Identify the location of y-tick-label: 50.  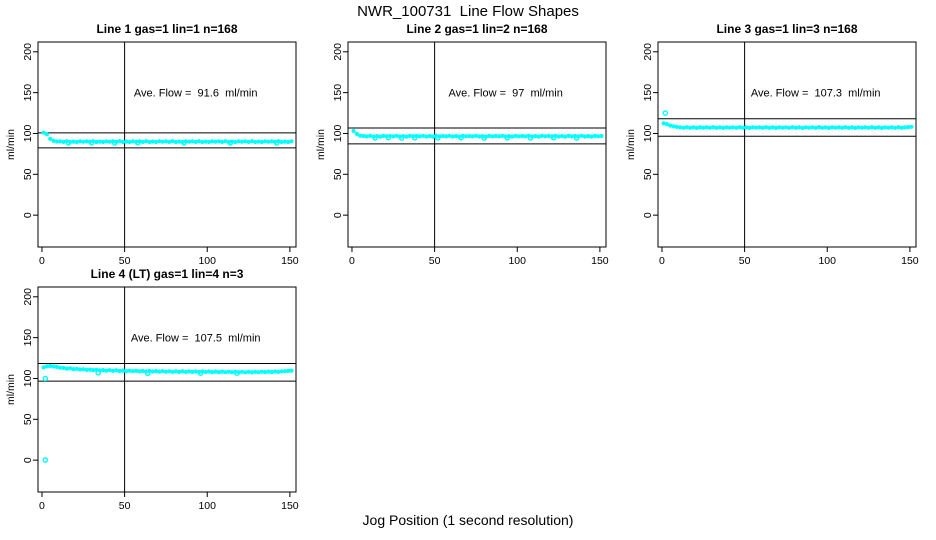
(338, 174).